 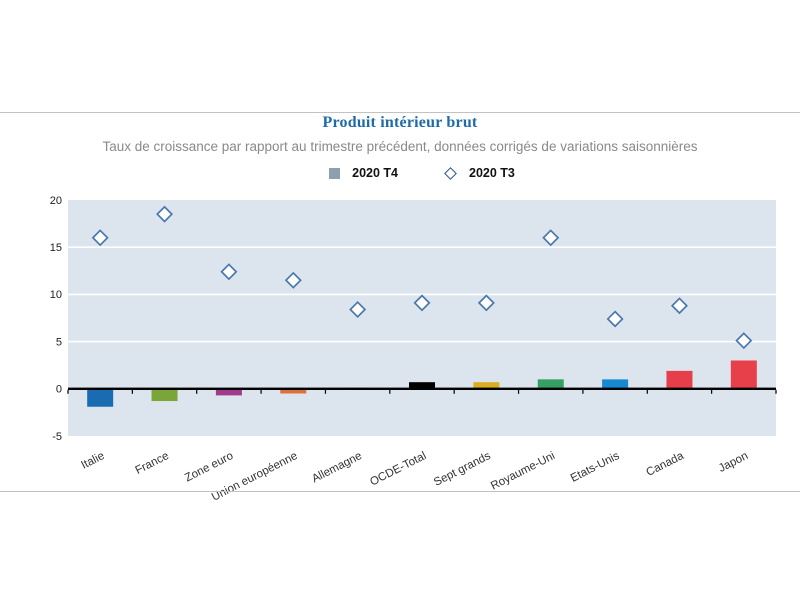 What do you see at coordinates (665, 464) in the screenshot?
I see `x-label-canada: Canada` at bounding box center [665, 464].